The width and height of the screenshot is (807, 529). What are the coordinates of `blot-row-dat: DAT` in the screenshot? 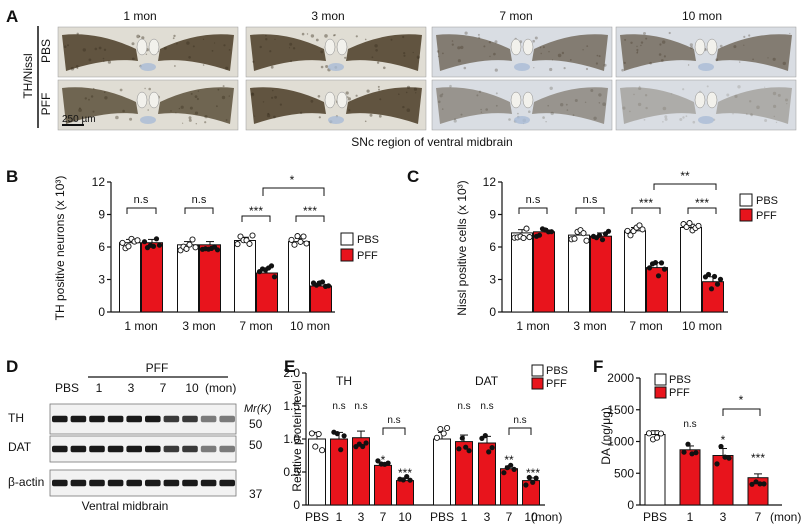 It's located at (20, 447).